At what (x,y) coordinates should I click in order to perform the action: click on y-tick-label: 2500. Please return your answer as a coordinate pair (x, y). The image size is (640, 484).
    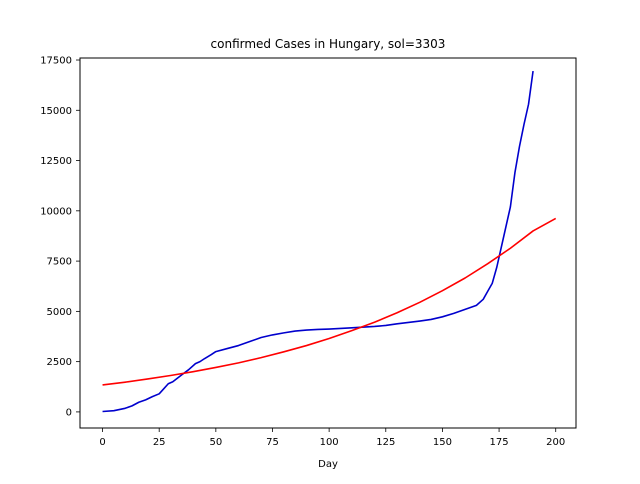
    Looking at the image, I should click on (59, 362).